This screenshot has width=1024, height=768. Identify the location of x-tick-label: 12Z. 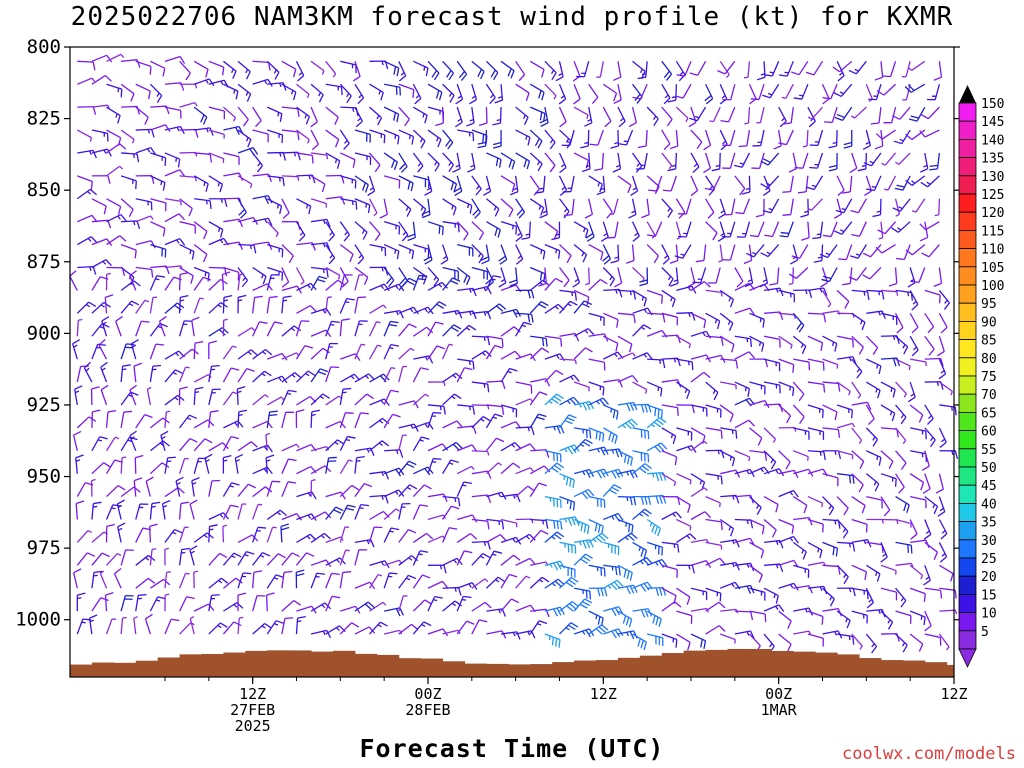
(603, 694).